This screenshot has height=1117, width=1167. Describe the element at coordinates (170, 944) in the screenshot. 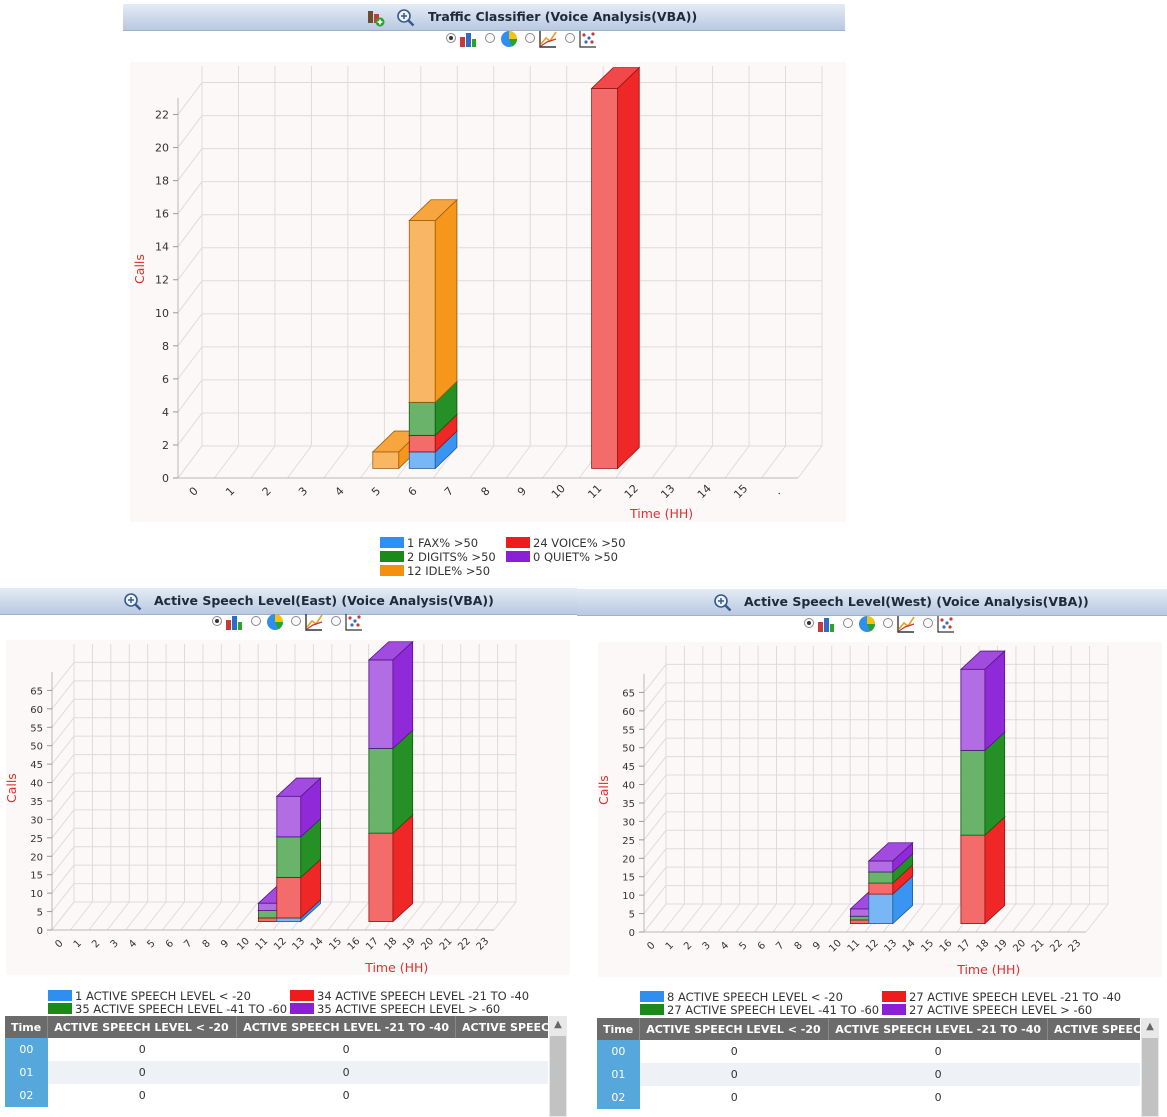

I see `x-tick-label: 6` at that location.